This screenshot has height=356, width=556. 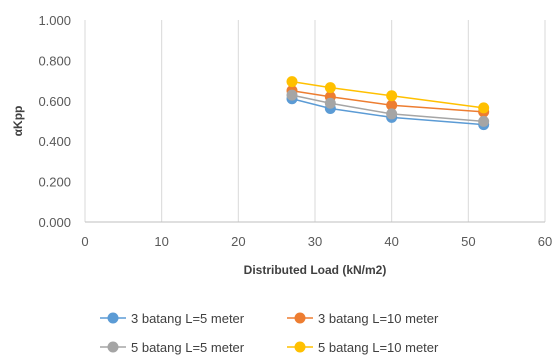 I want to click on x-axis-ticks: 0 10 20 30 40 50 60, so click(x=316, y=241).